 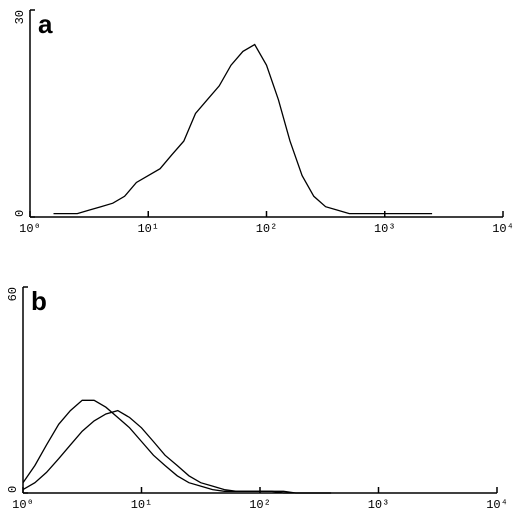 What do you see at coordinates (45, 24) in the screenshot?
I see `panel-label: a` at bounding box center [45, 24].